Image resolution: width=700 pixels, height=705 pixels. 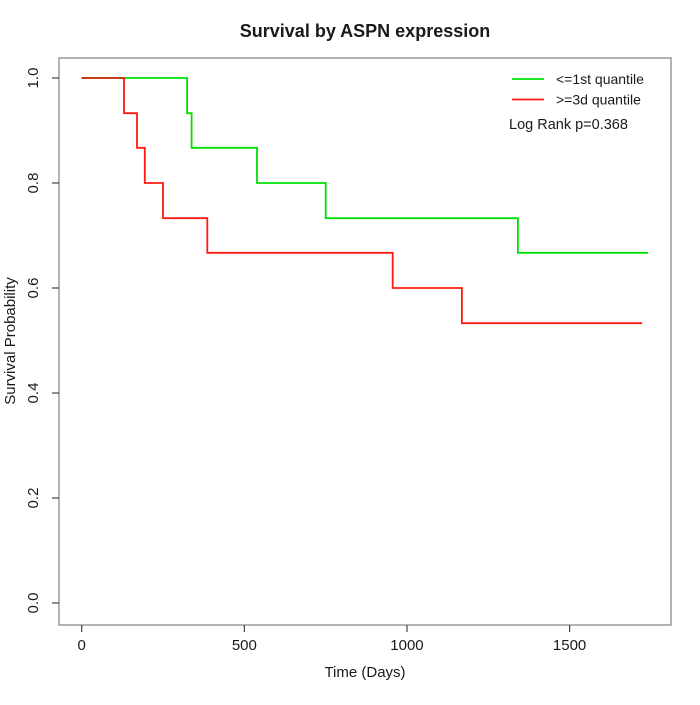 I want to click on y-tick-label: 0.0, so click(x=33, y=603).